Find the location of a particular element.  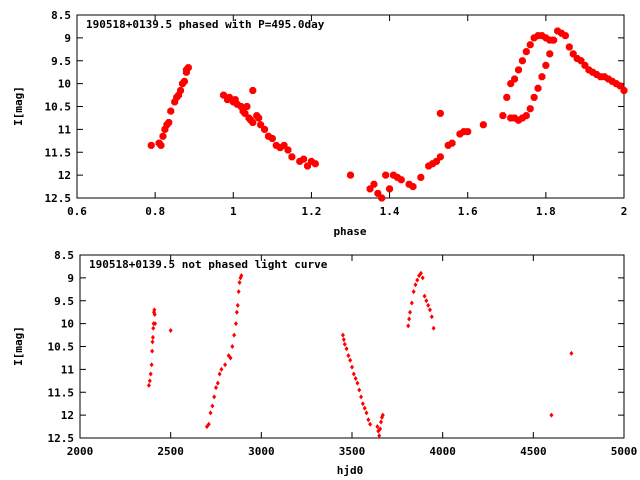

x-tick-label: 1.8 is located at coordinates (546, 211).